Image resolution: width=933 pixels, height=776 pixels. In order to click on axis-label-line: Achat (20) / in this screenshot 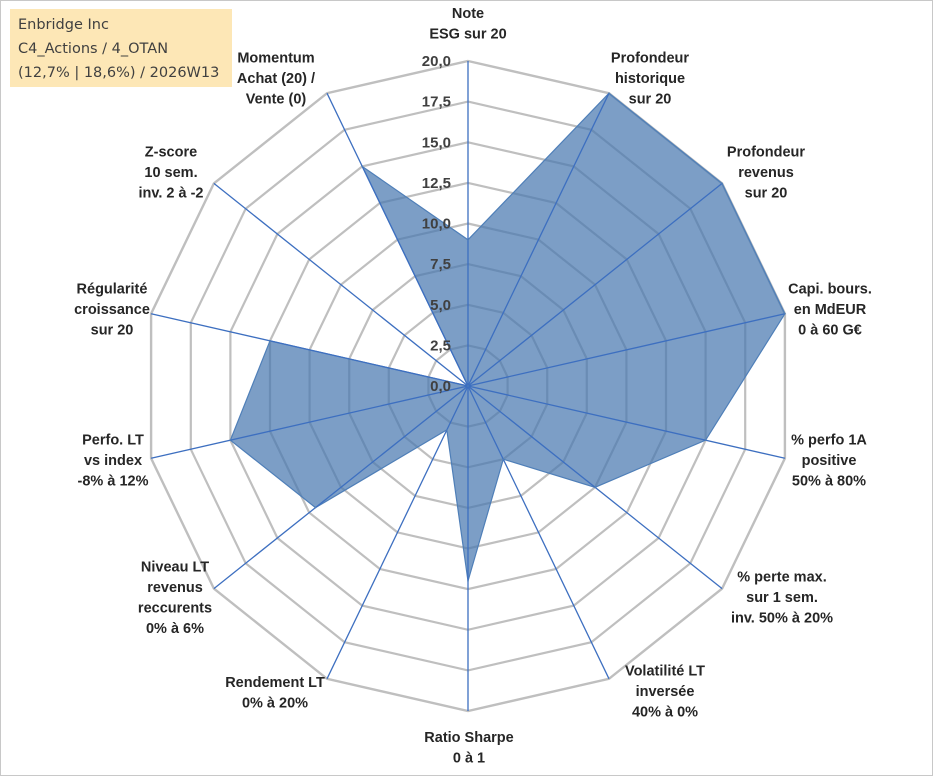, I will do `click(276, 79)`.